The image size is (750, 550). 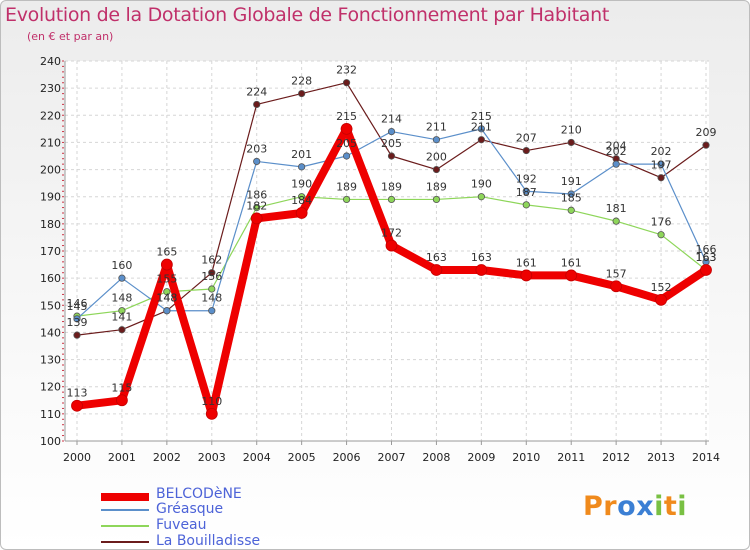 I want to click on data-label-fuveau: 146, so click(x=77, y=303).